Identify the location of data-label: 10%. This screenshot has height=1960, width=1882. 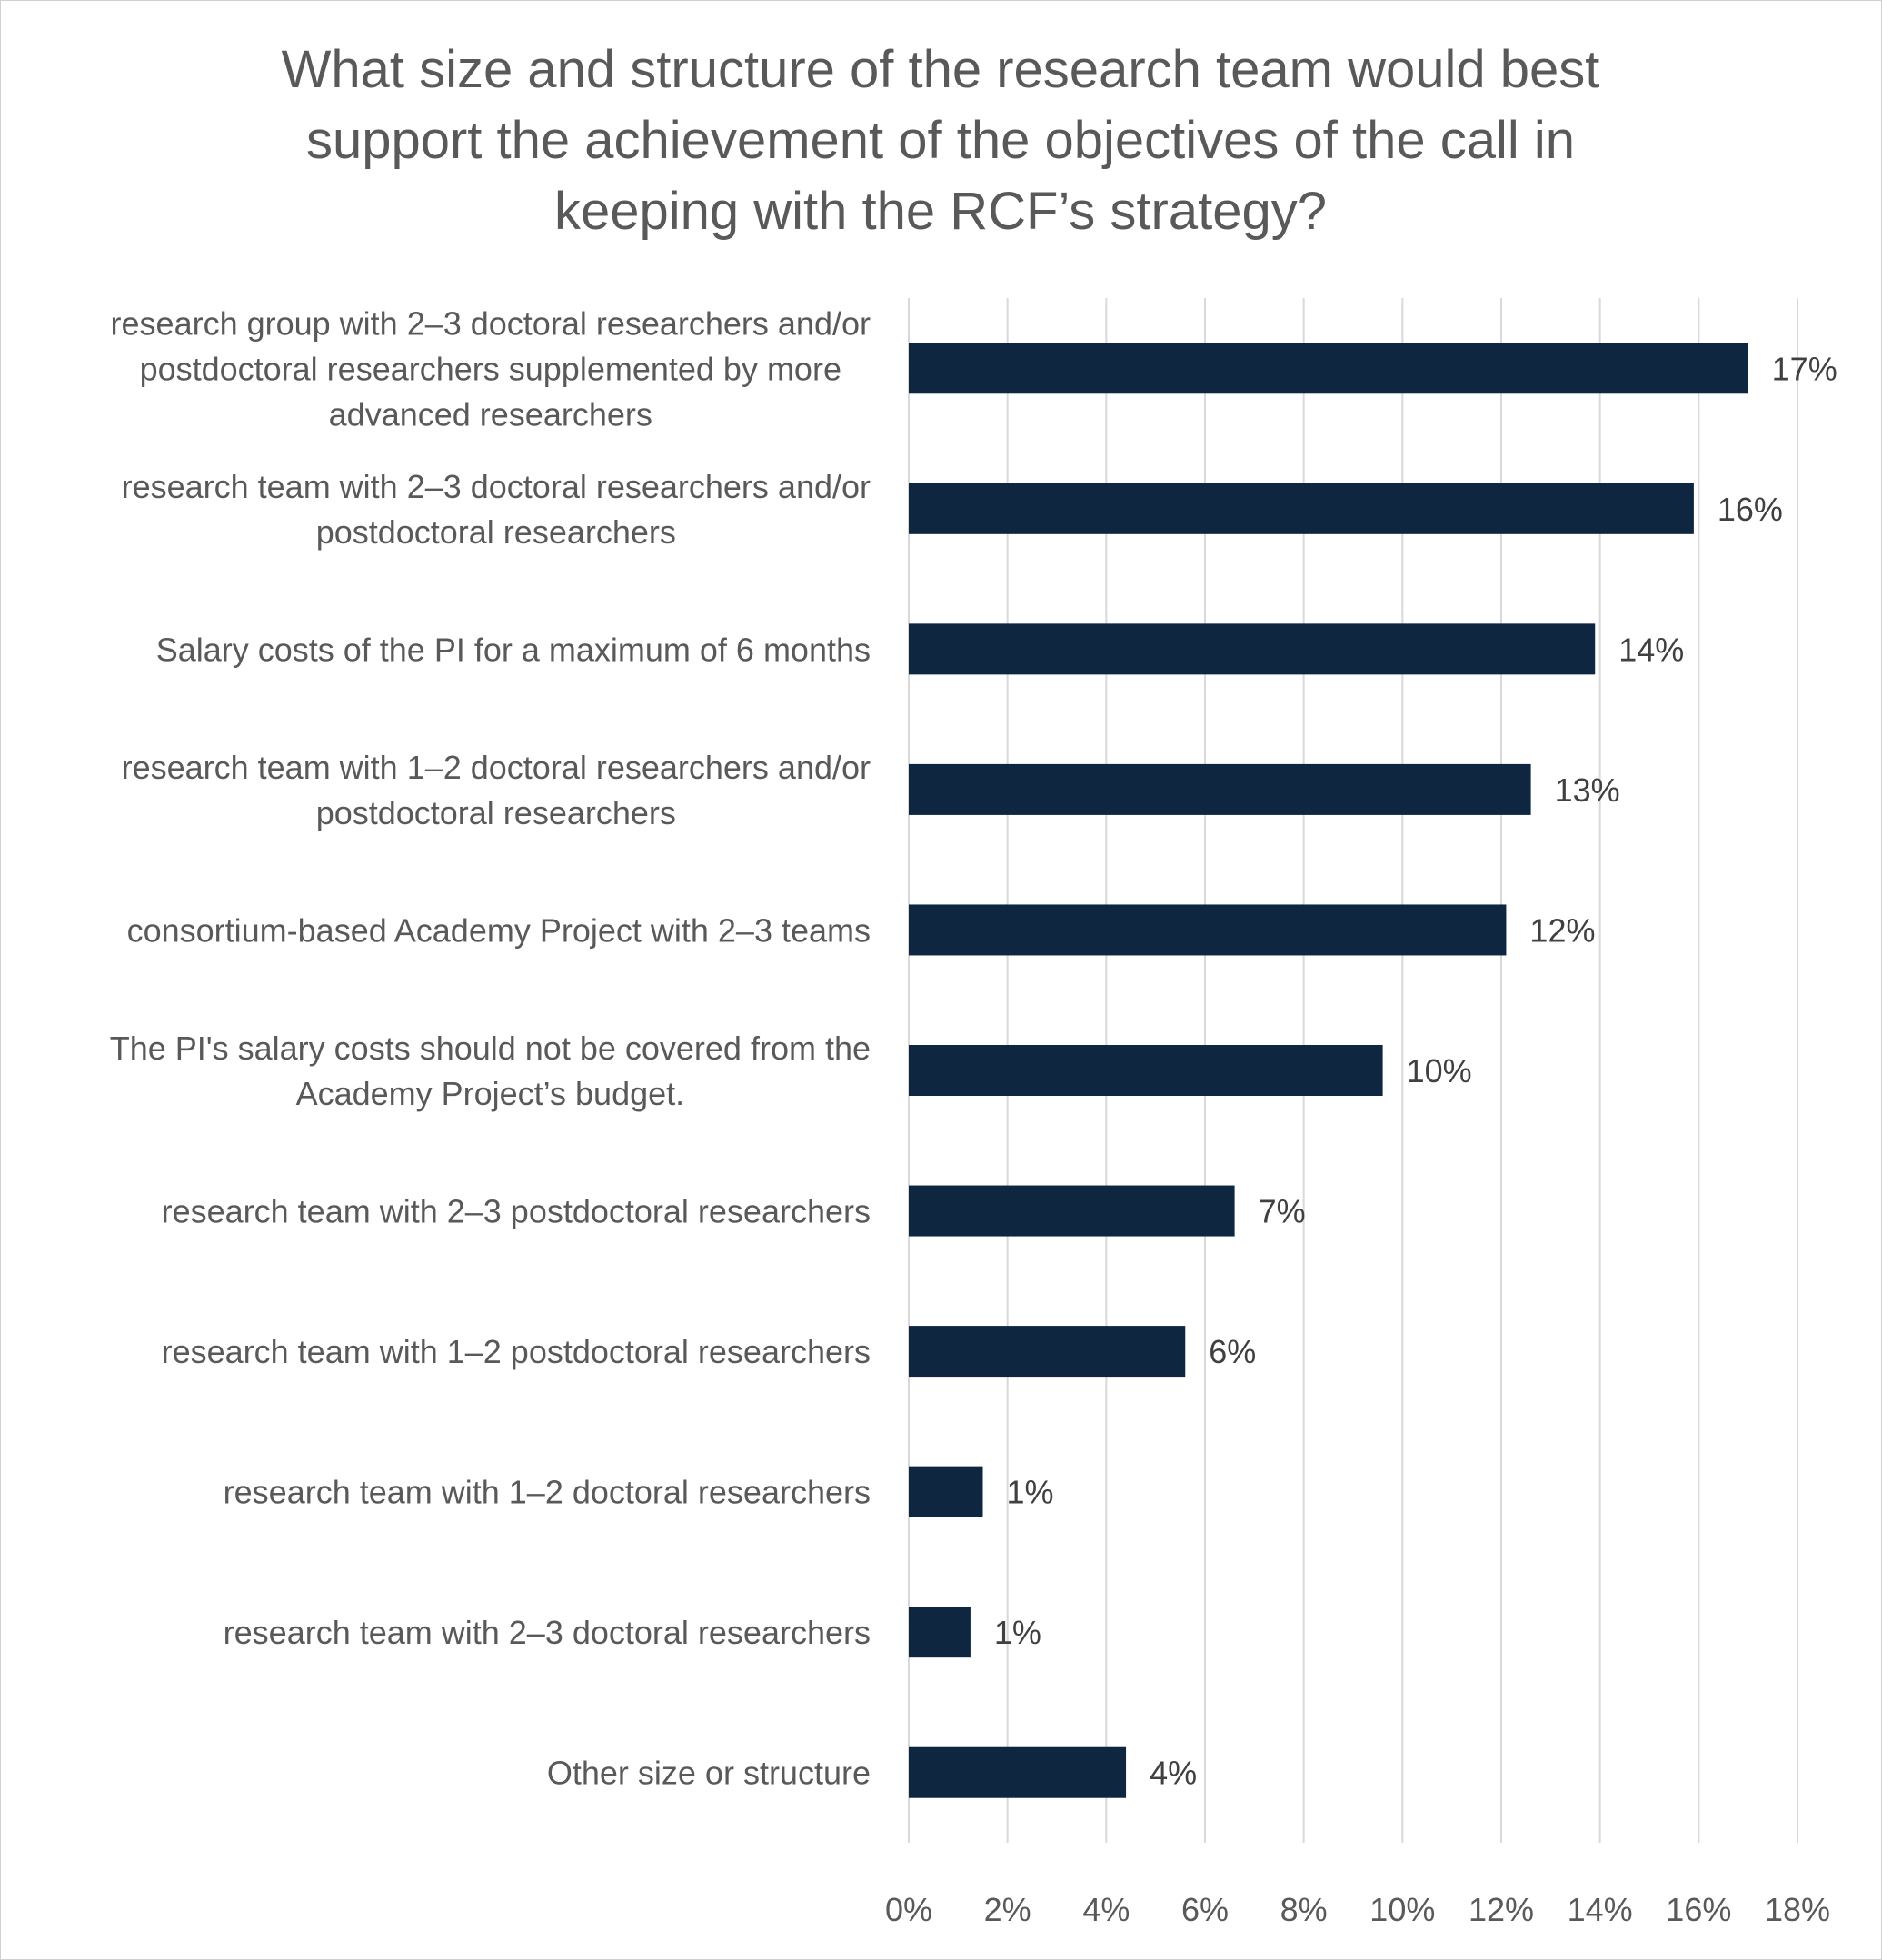
(1439, 1070).